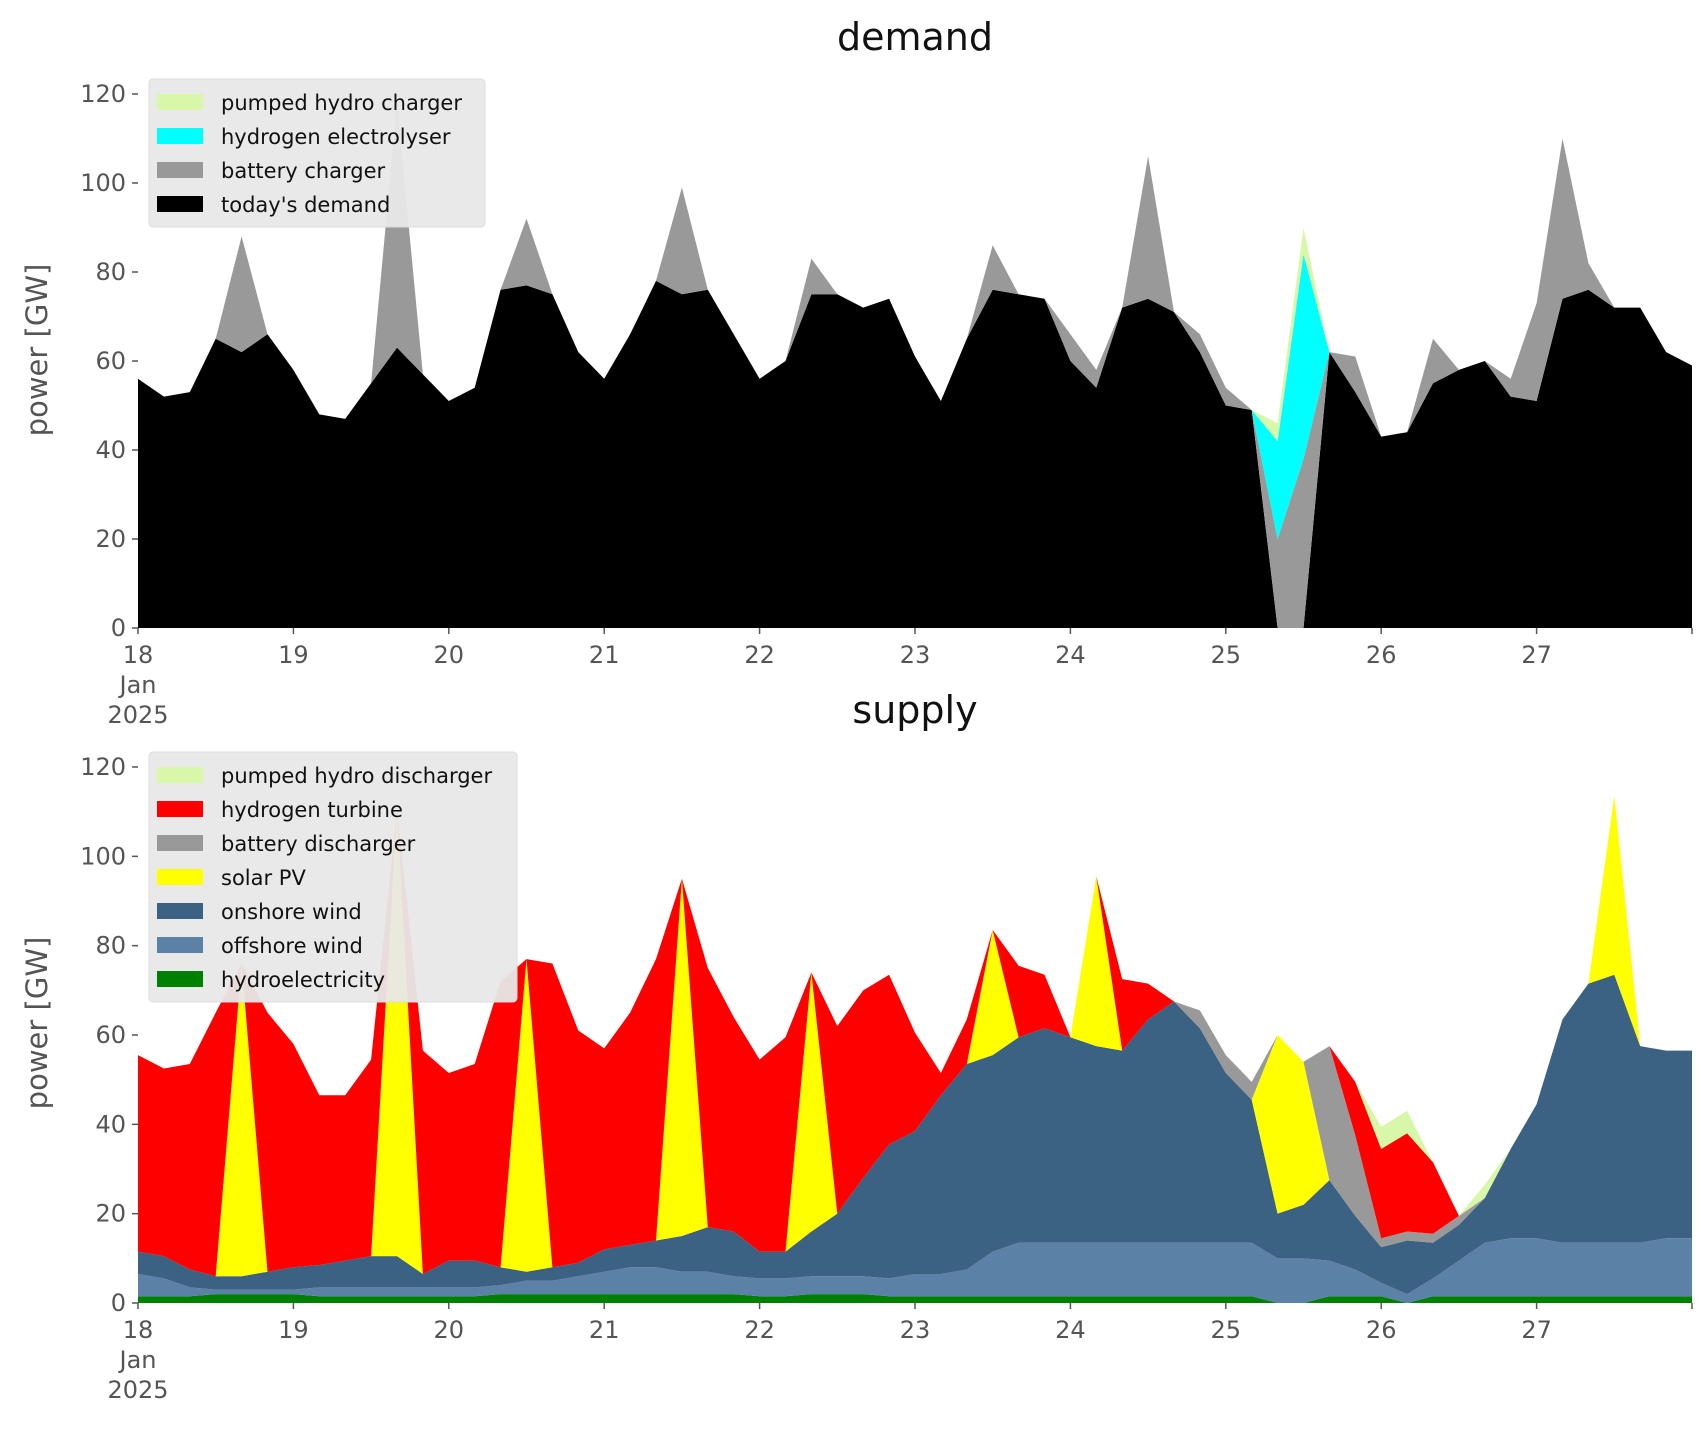 This screenshot has height=1431, width=1706. Describe the element at coordinates (37, 350) in the screenshot. I see `demand-ylabel: power [GW]` at that location.